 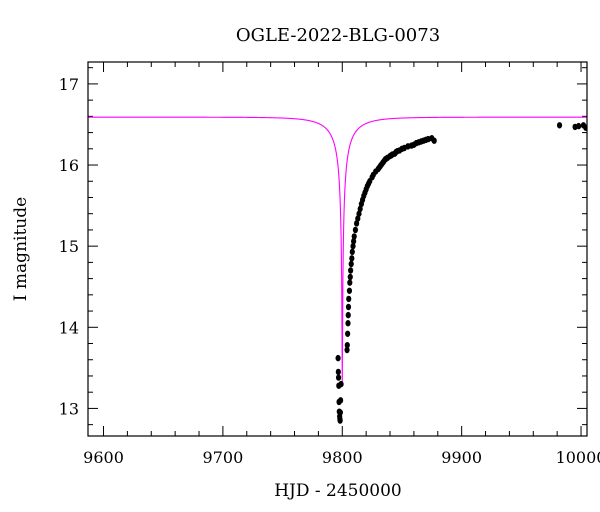 What do you see at coordinates (69, 327) in the screenshot?
I see `y-tick-label: 14` at bounding box center [69, 327].